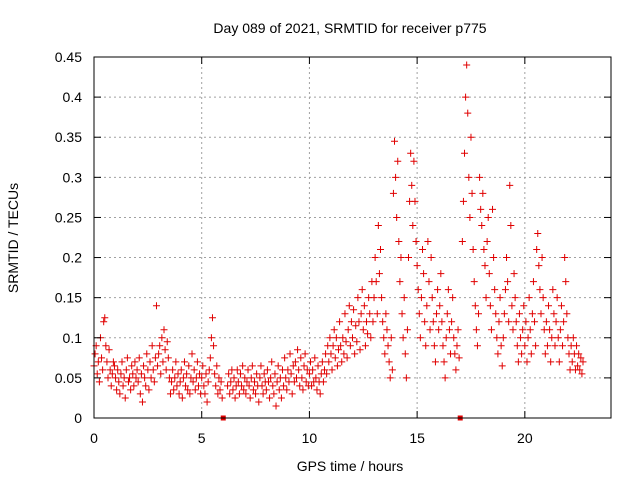  What do you see at coordinates (68, 378) in the screenshot?
I see `y-tick-label: 0.05` at bounding box center [68, 378].